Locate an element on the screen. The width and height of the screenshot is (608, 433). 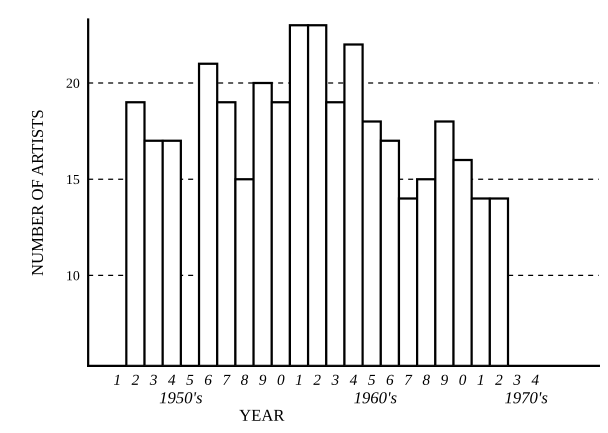
y-tick-label: 15 is located at coordinates (73, 179).